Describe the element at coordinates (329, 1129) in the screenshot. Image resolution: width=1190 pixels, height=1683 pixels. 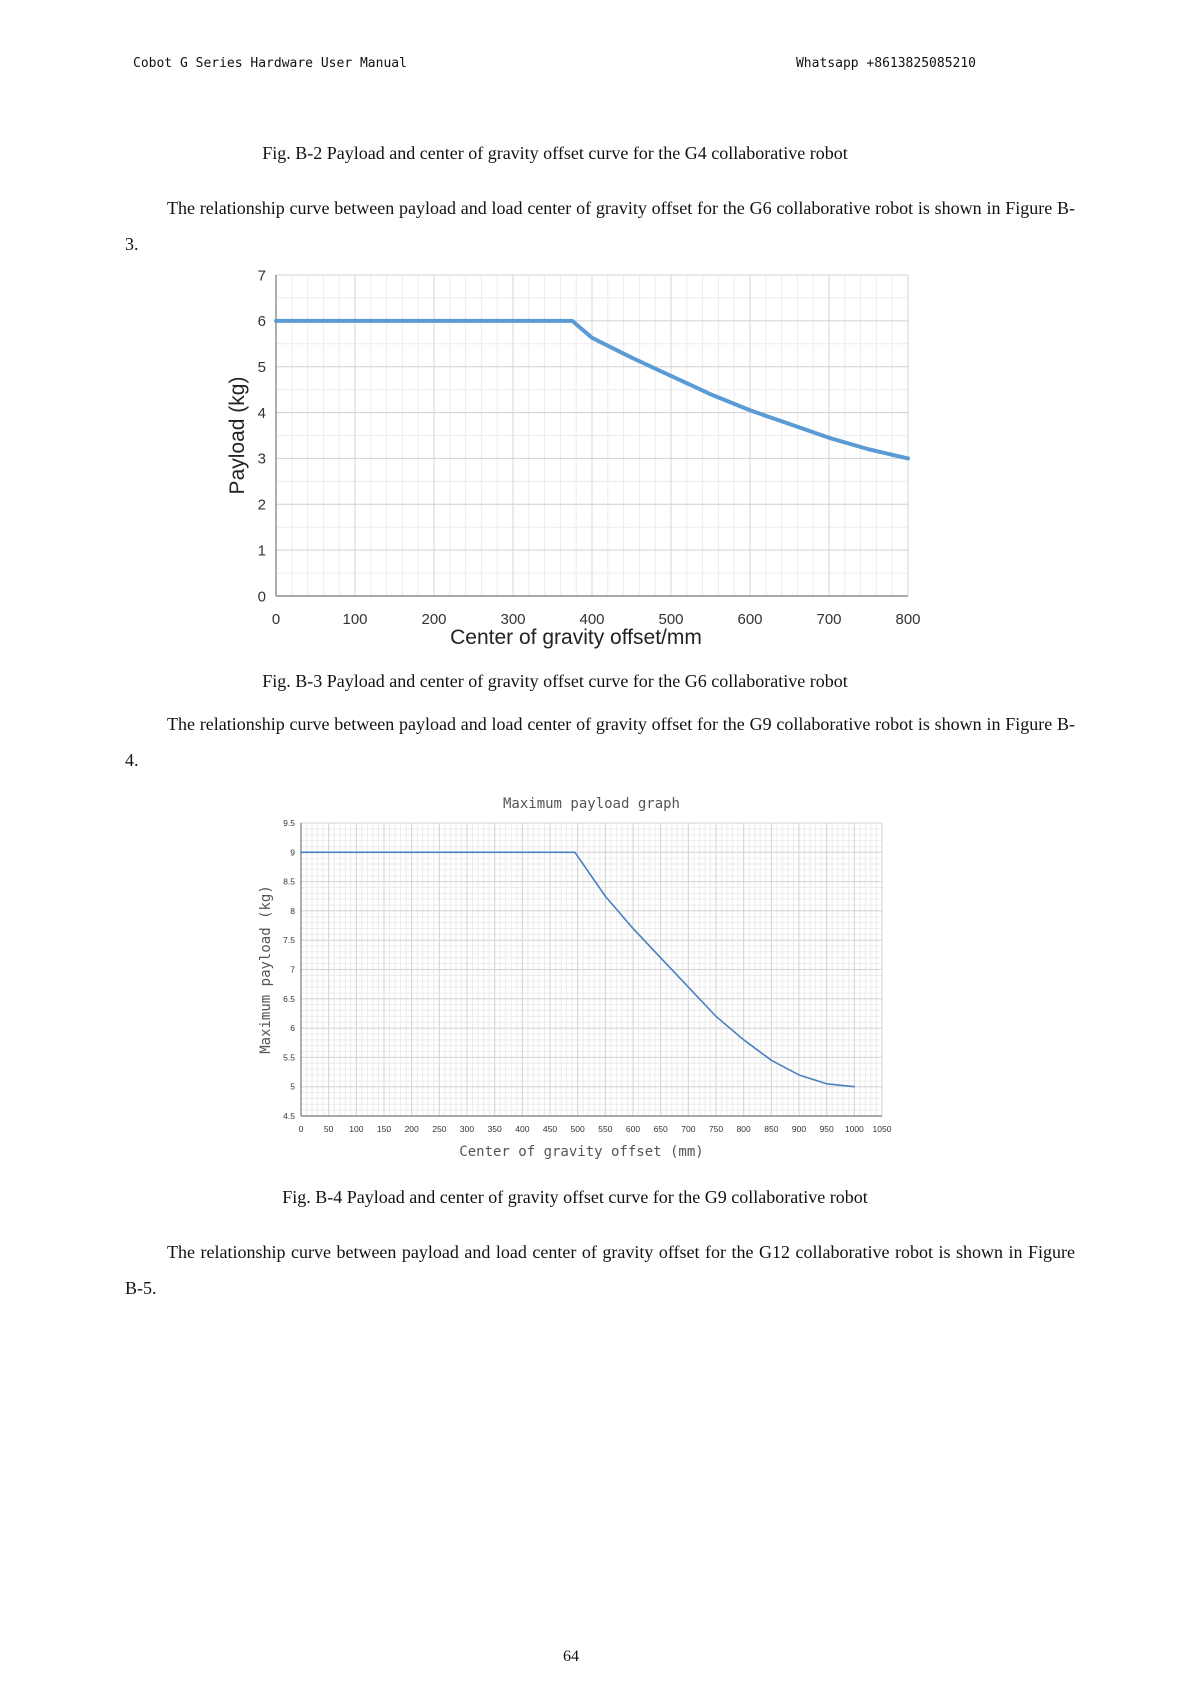
I see `x-tick-label: 50` at that location.